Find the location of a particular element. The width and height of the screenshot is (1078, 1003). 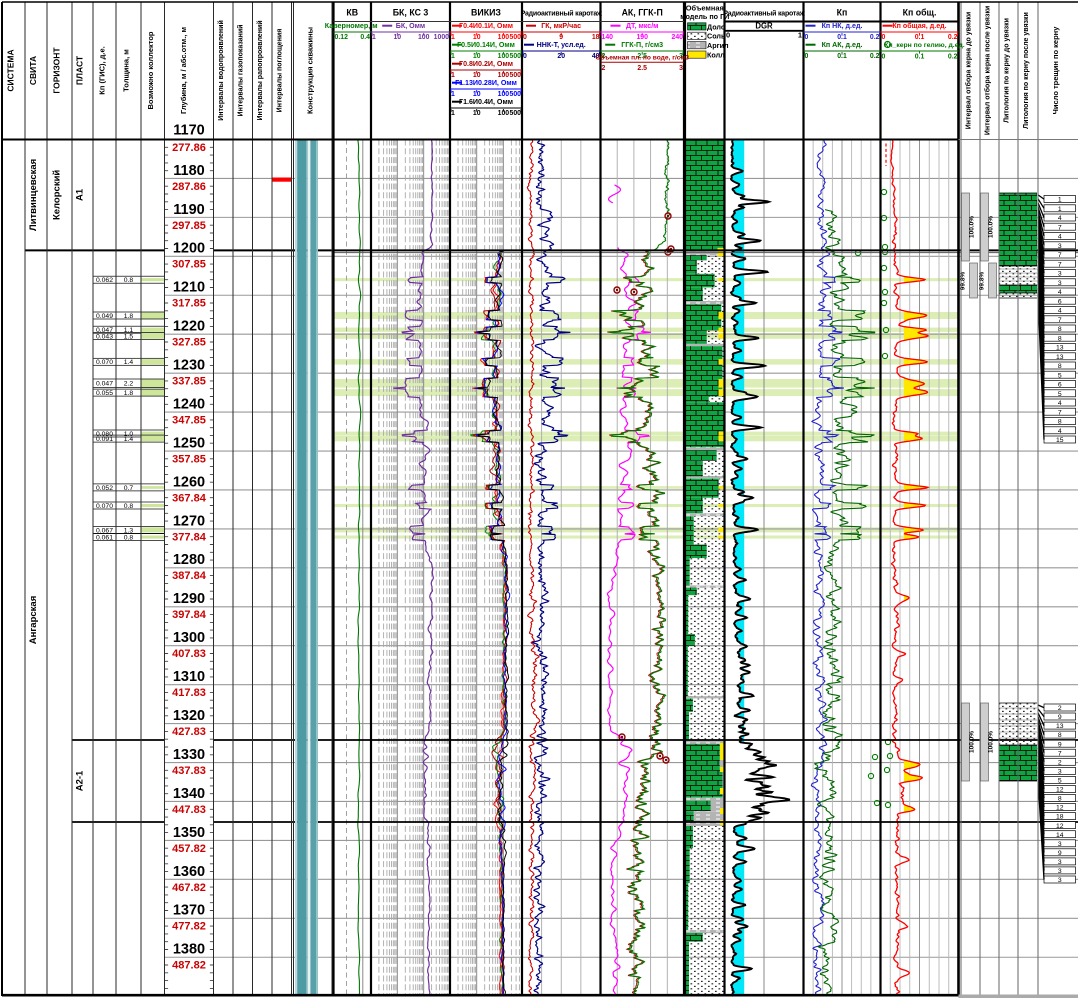

svg-text: 307.85 is located at coordinates (189, 265).